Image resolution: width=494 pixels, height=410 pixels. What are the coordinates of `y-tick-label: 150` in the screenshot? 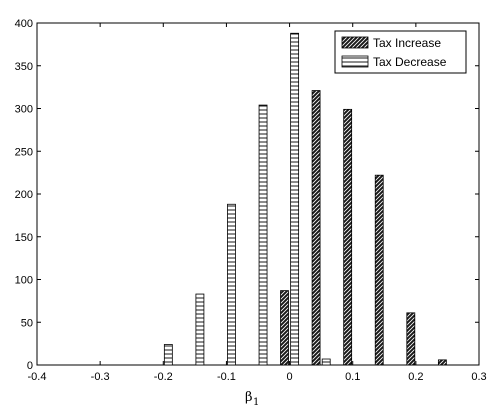 It's located at (24, 238).